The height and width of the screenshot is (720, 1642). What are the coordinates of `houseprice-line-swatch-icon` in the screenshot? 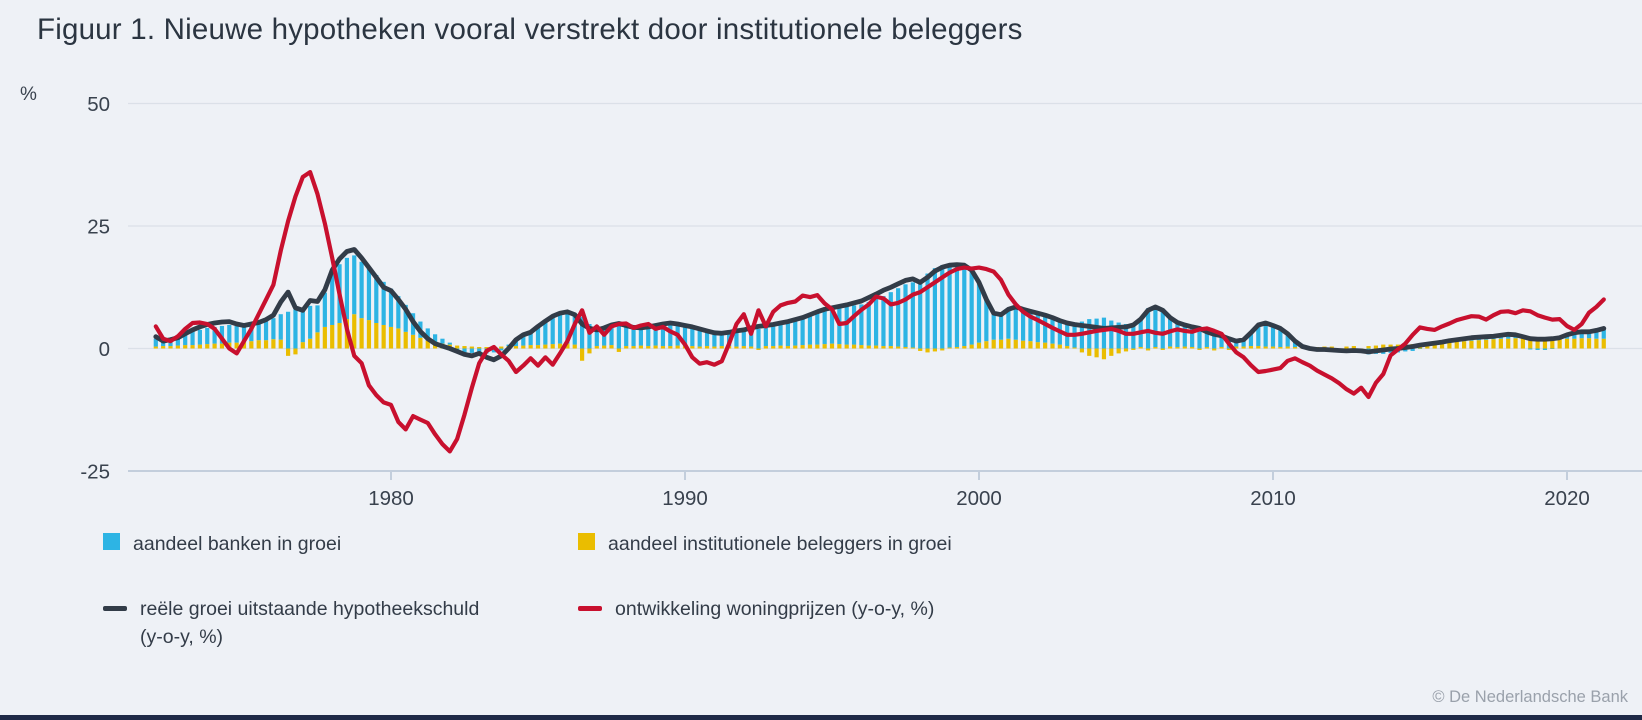 It's located at (590, 608).